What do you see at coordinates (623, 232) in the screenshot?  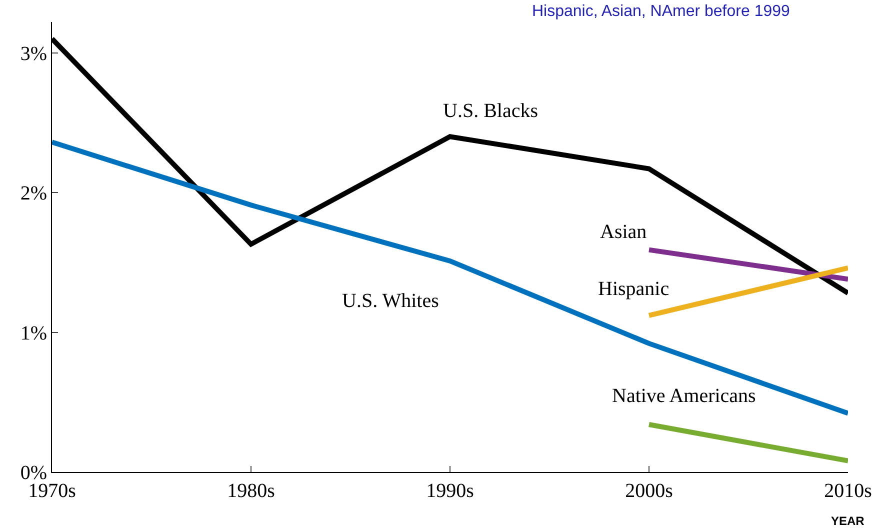 I see `series-label: Asian` at bounding box center [623, 232].